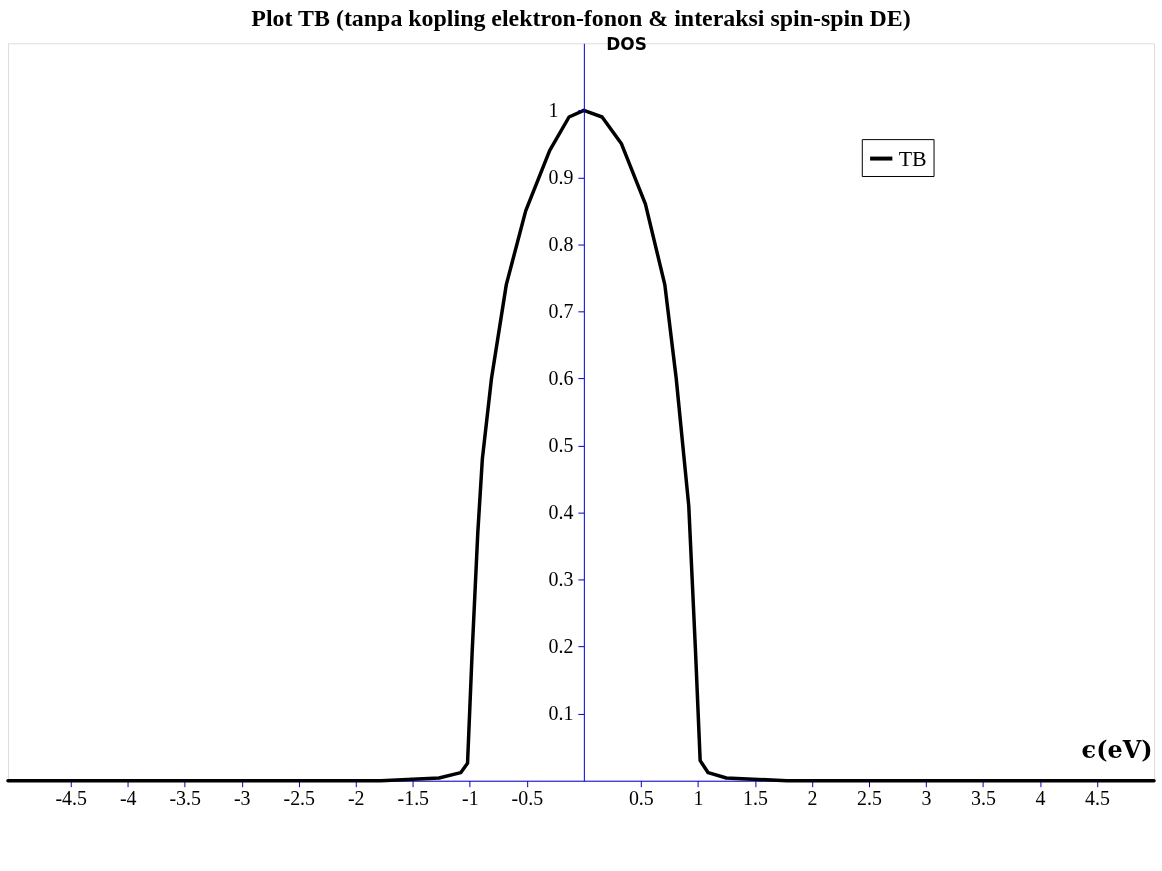 The height and width of the screenshot is (871, 1162). What do you see at coordinates (561, 377) in the screenshot?
I see `y-tick-label: 0.6` at bounding box center [561, 377].